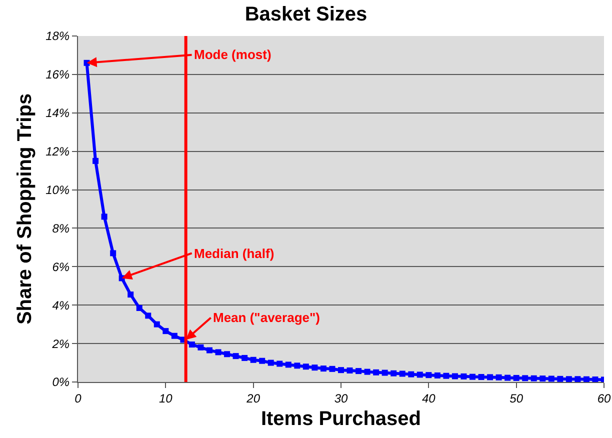  Describe the element at coordinates (306, 15) in the screenshot. I see `chart-title: Basket Sizes` at that location.